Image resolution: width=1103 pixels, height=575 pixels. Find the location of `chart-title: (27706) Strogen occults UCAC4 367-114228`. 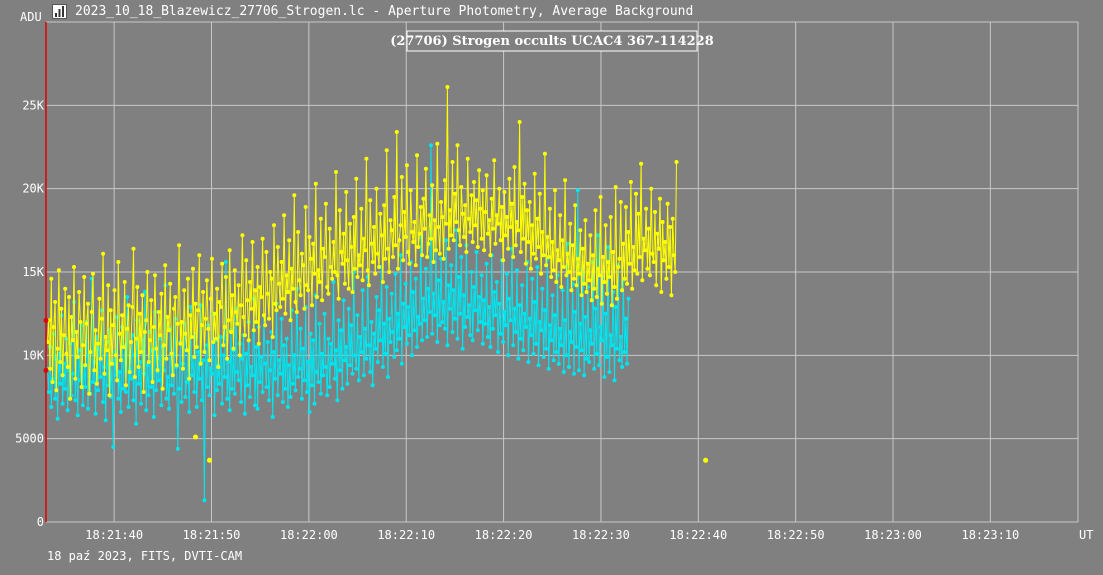

chart-title: (27706) Strogen occults UCAC4 367-114228 is located at coordinates (552, 41).